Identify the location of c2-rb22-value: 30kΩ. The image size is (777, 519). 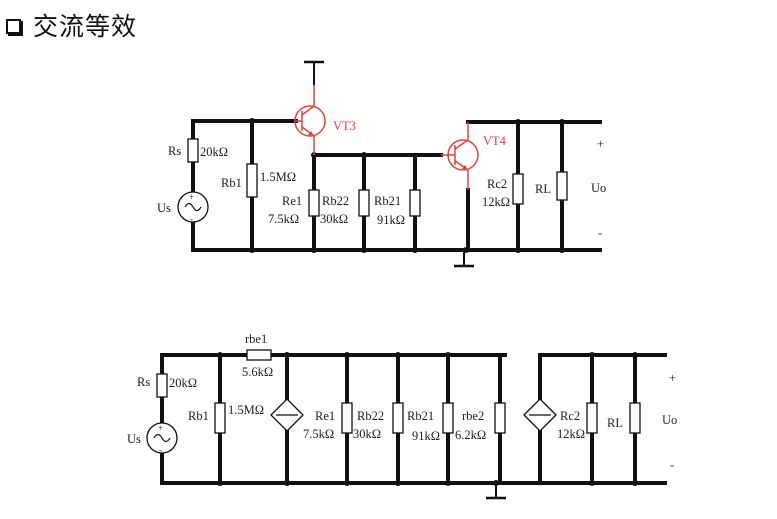
(367, 434).